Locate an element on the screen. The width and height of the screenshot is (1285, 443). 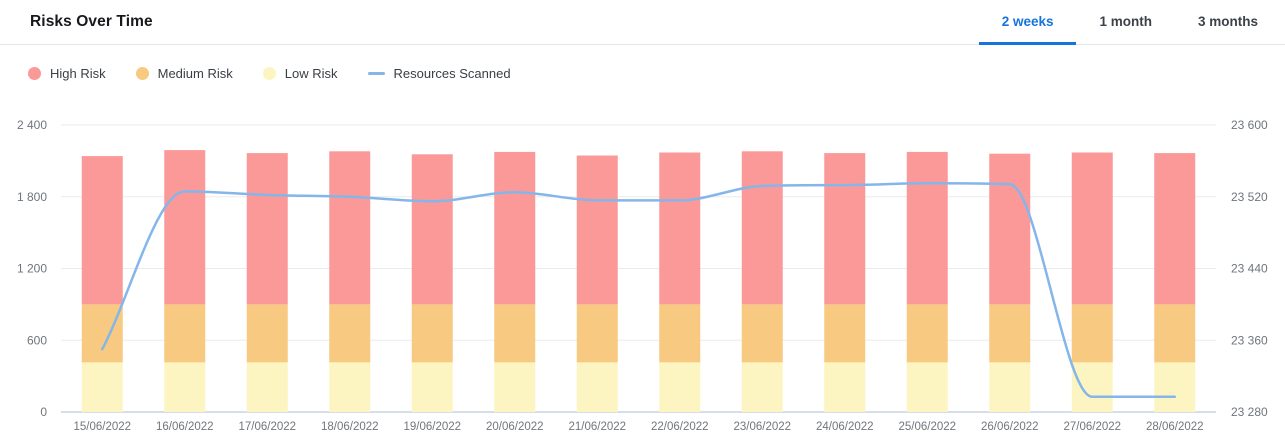
bar-21/06/2022-medium-risk is located at coordinates (597, 333).